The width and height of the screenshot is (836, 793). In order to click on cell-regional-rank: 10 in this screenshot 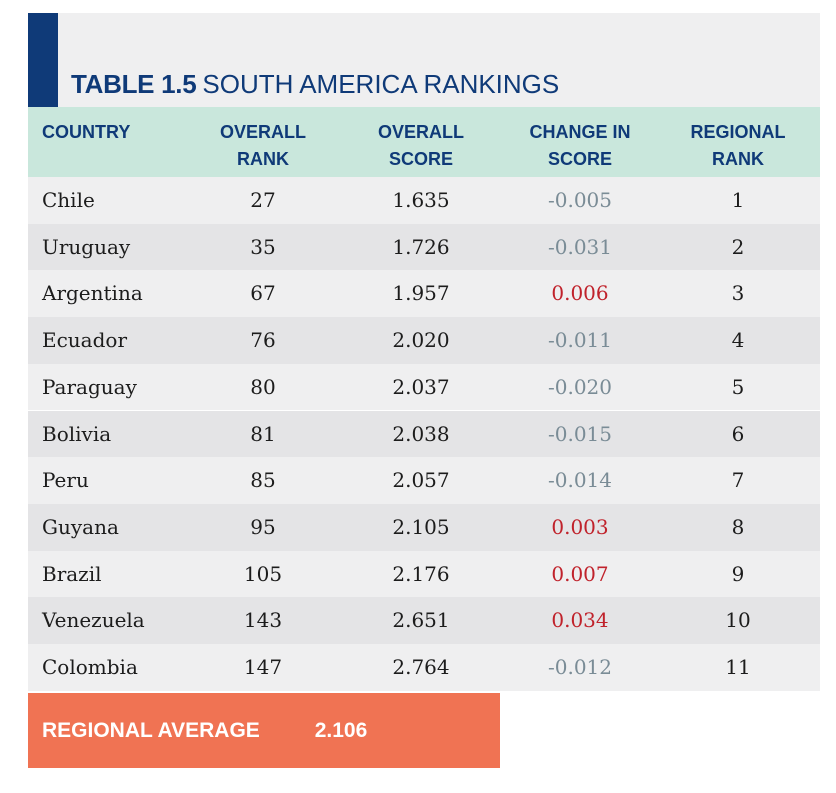, I will do `click(738, 620)`.